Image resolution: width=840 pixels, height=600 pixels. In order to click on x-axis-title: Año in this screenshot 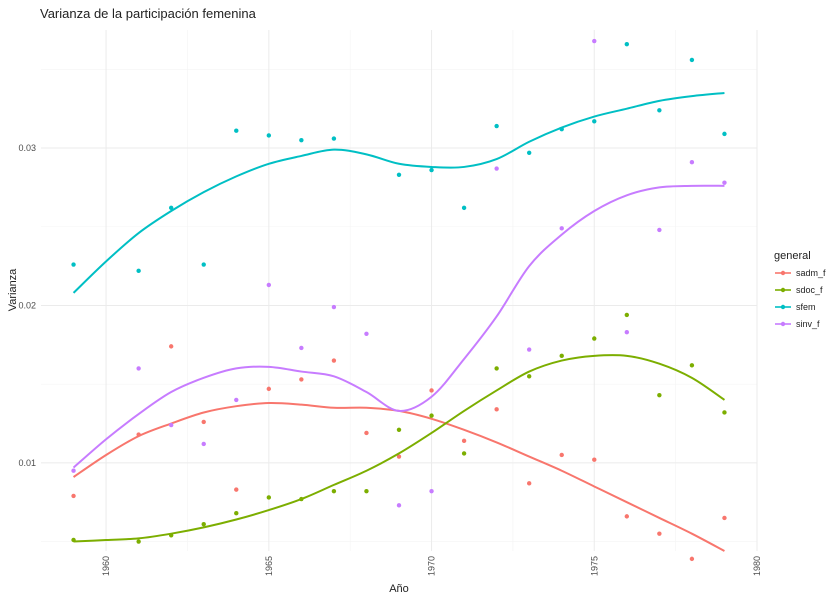, I will do `click(399, 589)`.